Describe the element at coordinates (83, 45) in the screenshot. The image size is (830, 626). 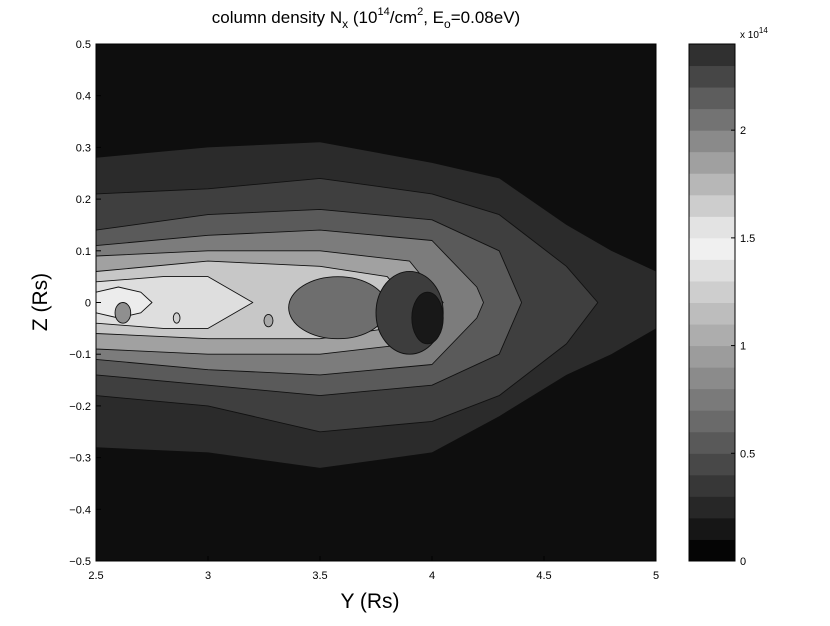
I see `y-tick-label: 0.5` at that location.